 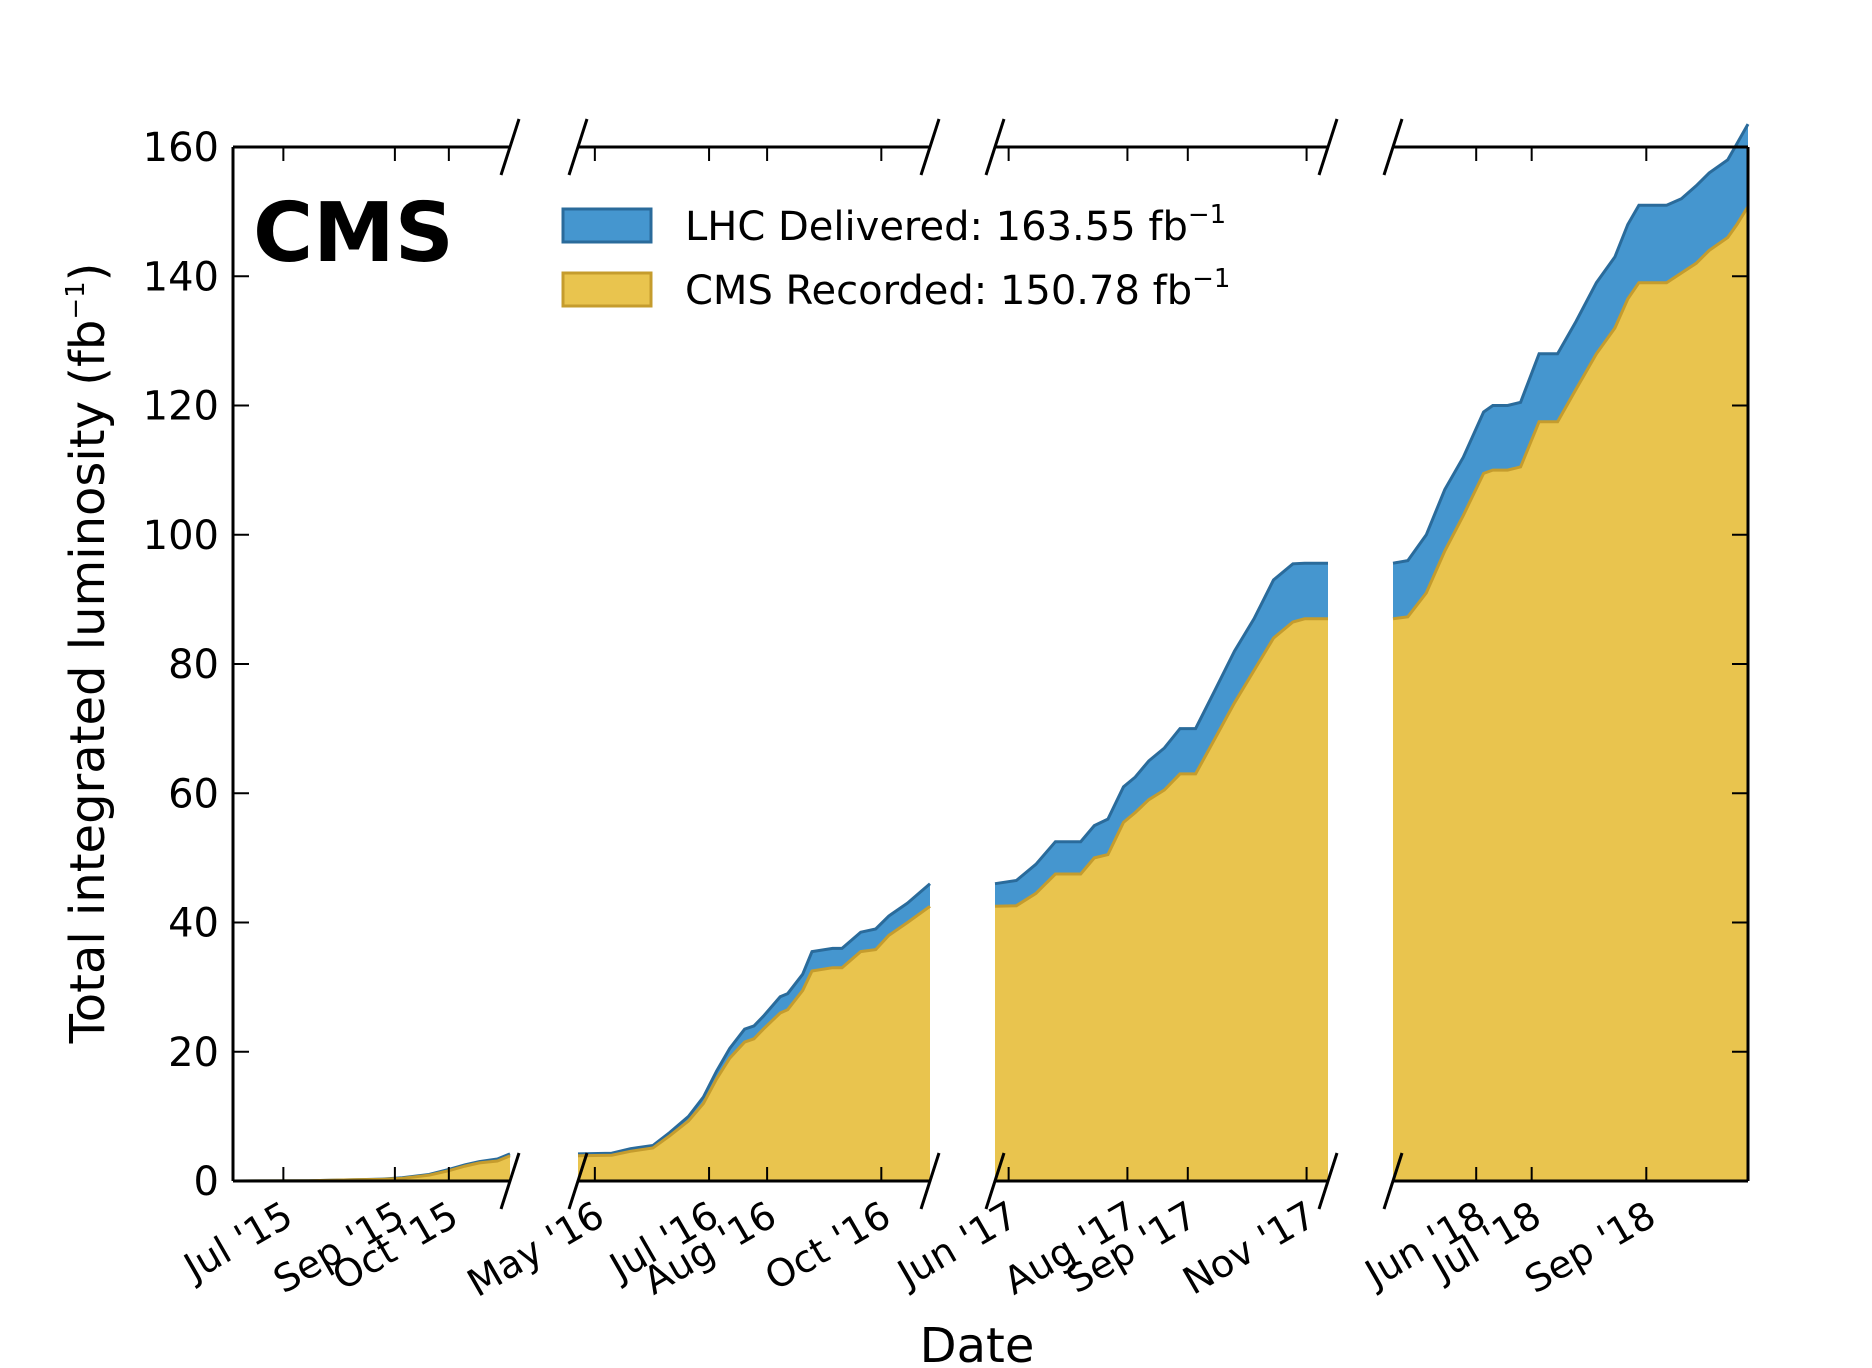 I want to click on y-tick-label: 0, so click(x=206, y=1182).